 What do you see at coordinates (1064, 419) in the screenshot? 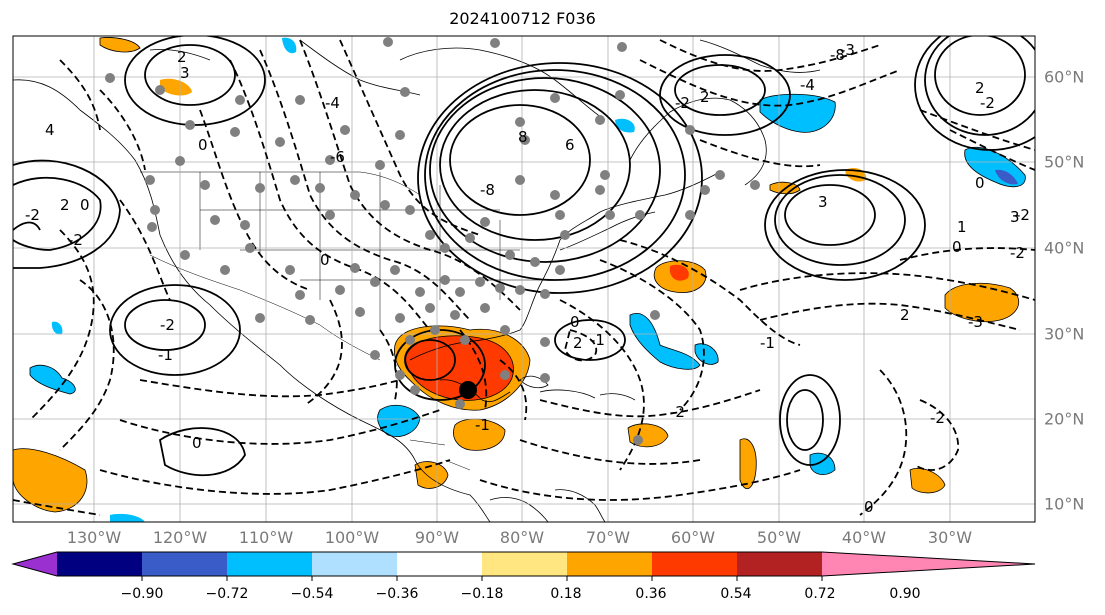
I see `lat-label: 20°N` at bounding box center [1064, 419].